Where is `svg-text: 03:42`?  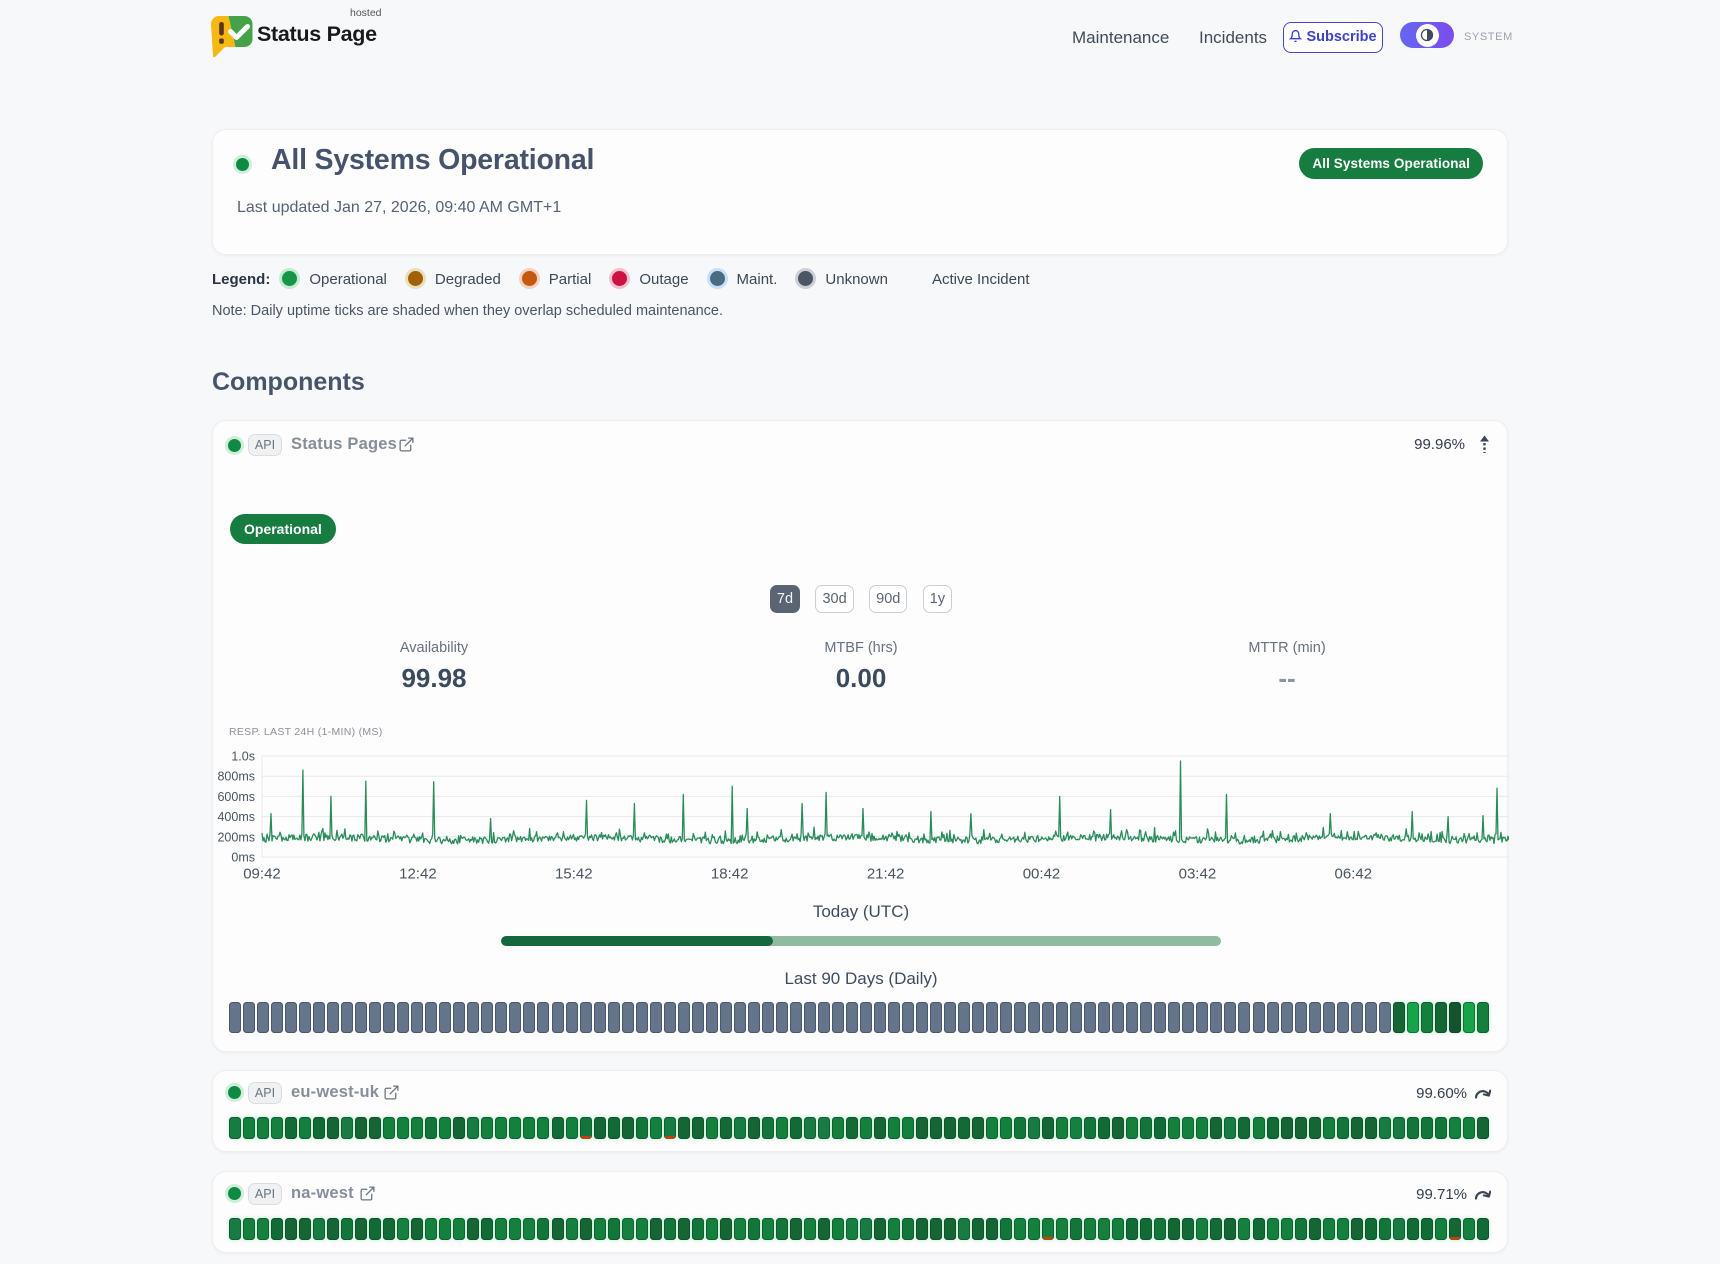
svg-text: 03:42 is located at coordinates (1198, 874).